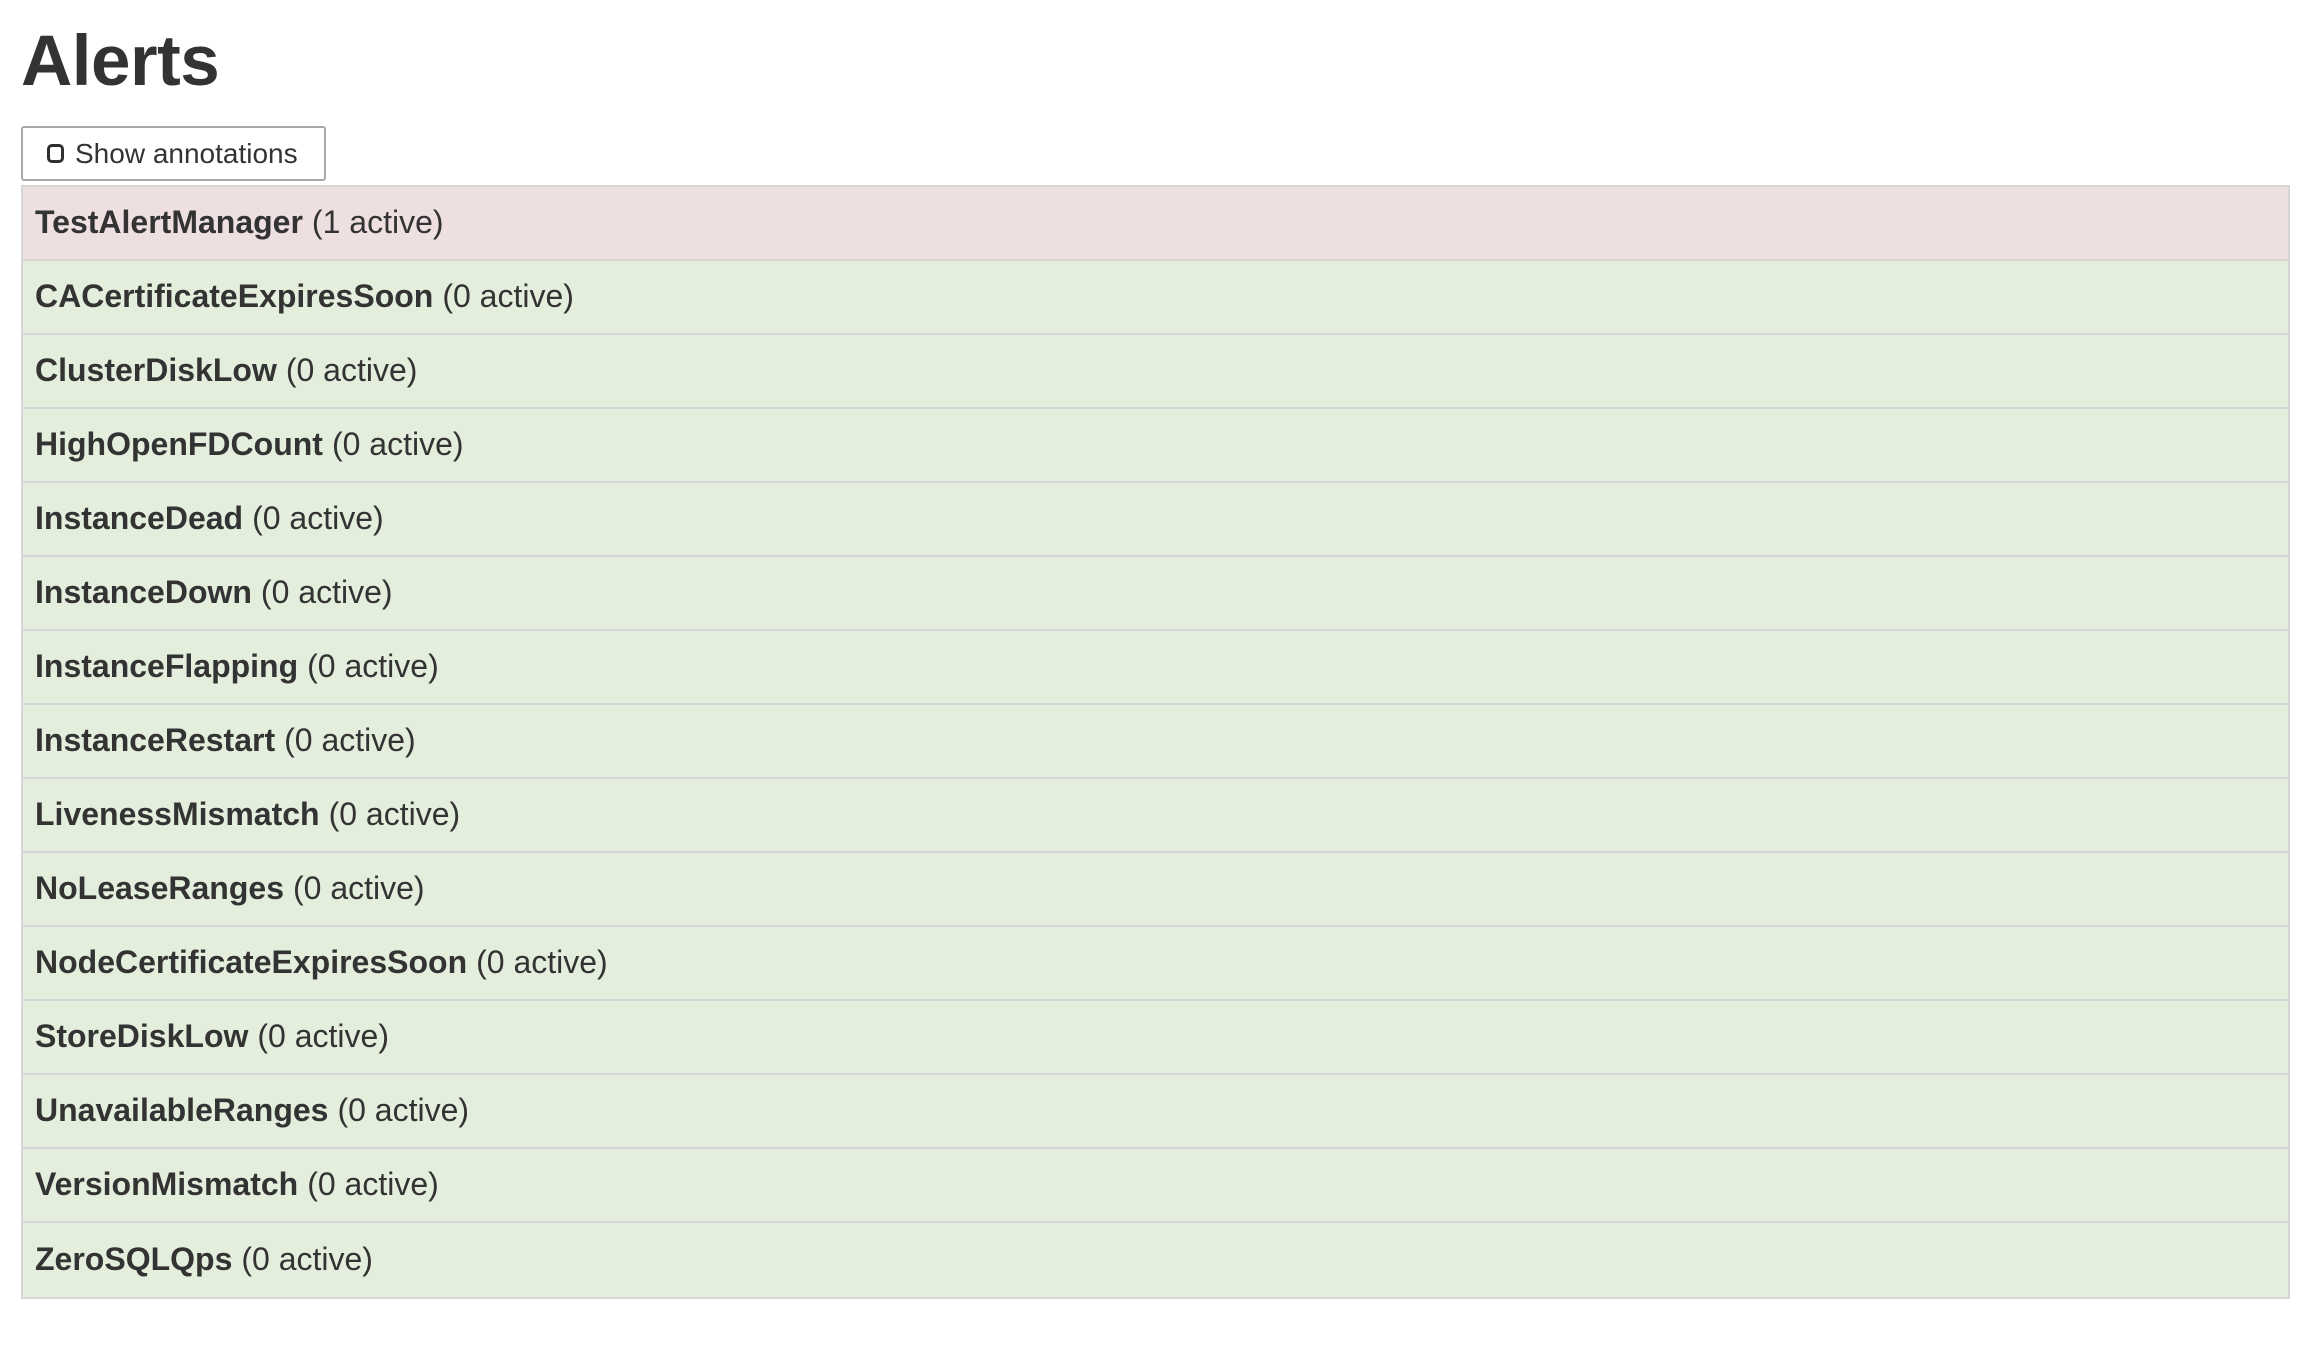 This screenshot has width=2312, height=1358. What do you see at coordinates (1155, 372) in the screenshot?
I see `alert-row-ClusterDiskLow: ClusterDiskLow (0 active)` at bounding box center [1155, 372].